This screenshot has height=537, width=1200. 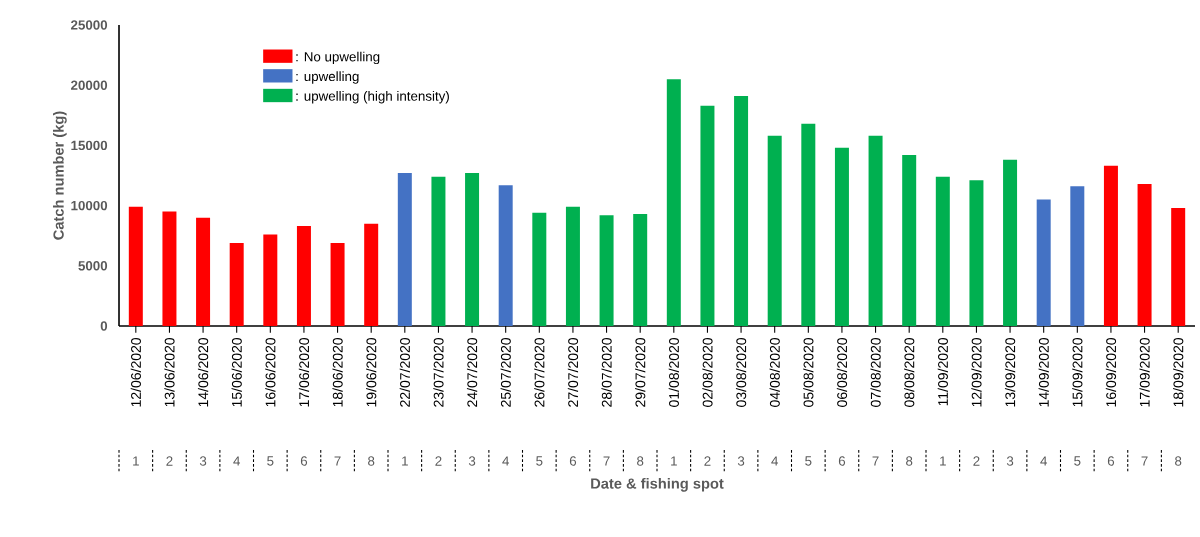 I want to click on x-tick-label: 12/09/2020, so click(x=976, y=372).